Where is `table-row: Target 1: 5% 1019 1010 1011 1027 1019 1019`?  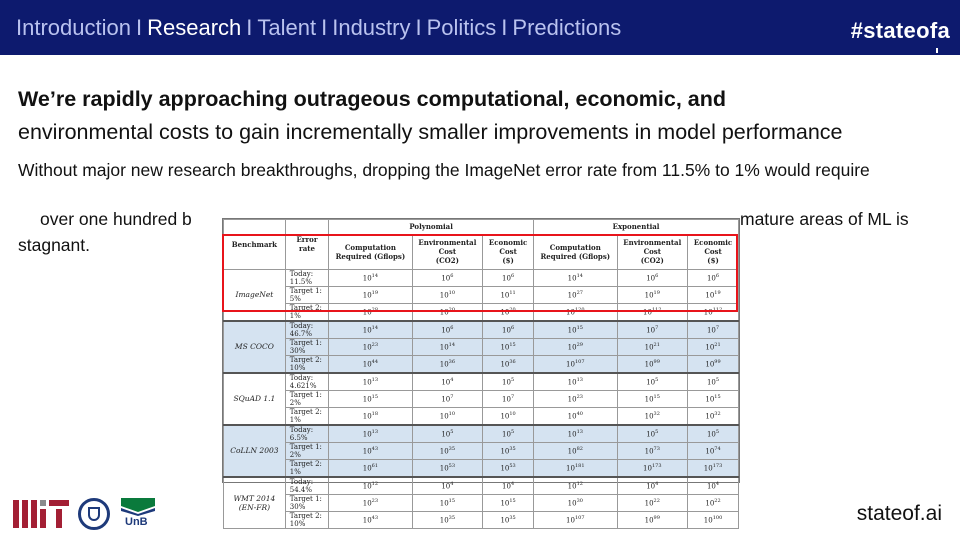
table-row: Target 1: 5% 1019 1010 1011 1027 1019 1019 is located at coordinates (481, 294).